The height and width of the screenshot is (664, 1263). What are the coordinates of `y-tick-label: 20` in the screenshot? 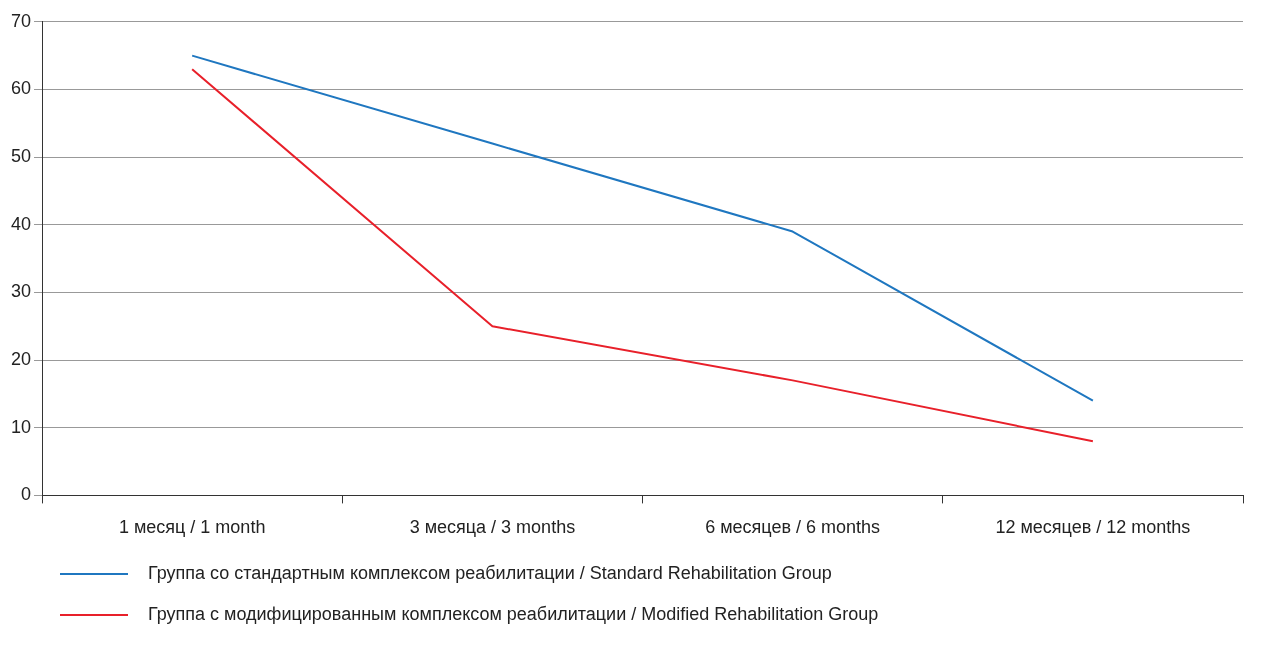 It's located at (21, 359).